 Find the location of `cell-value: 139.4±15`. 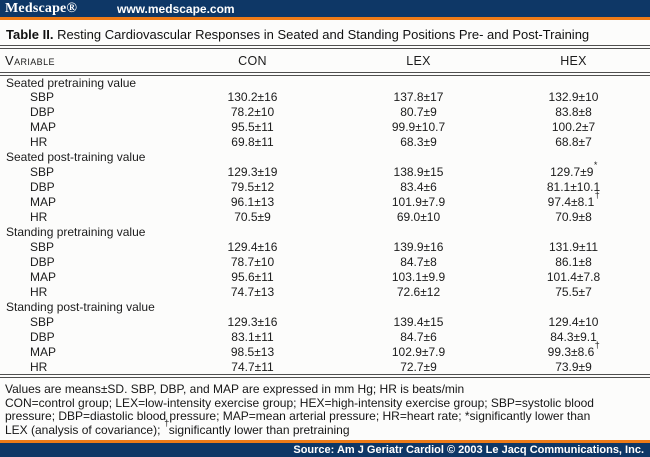

cell-value: 139.4±15 is located at coordinates (418, 321).